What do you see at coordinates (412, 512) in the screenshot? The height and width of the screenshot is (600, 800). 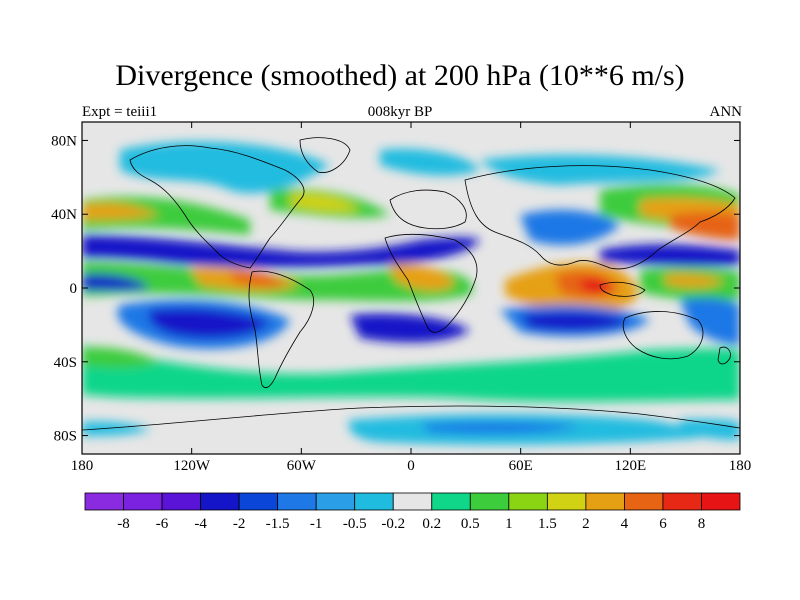 I see `colorbar: -8 -6 -4 -2 -1.5 -1 -0.5 -0.2 0.2 0.5 1 1.5 2 4 6 8` at bounding box center [412, 512].